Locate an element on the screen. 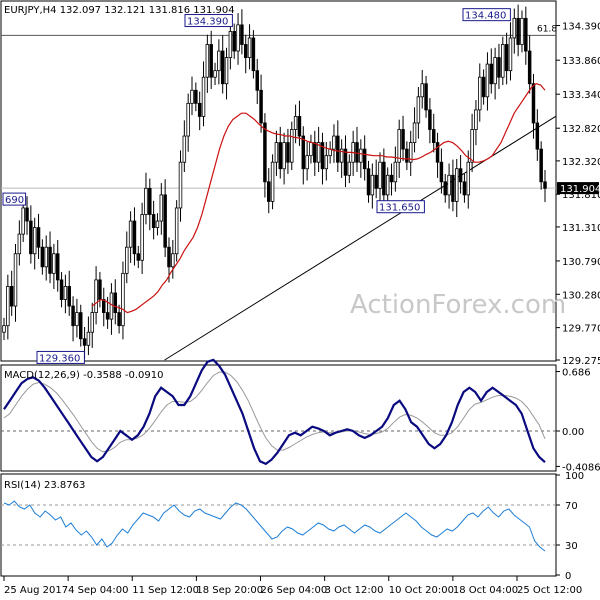 This screenshot has width=600, height=600. last-price-badge-label: 131.904 is located at coordinates (580, 189).